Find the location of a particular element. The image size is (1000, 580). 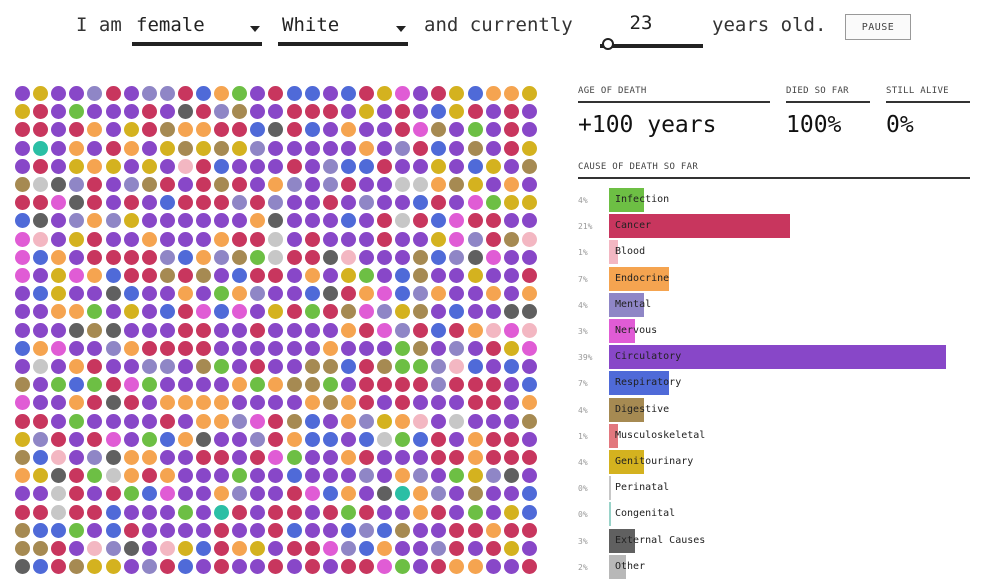

age-slider-track is located at coordinates (651, 46).